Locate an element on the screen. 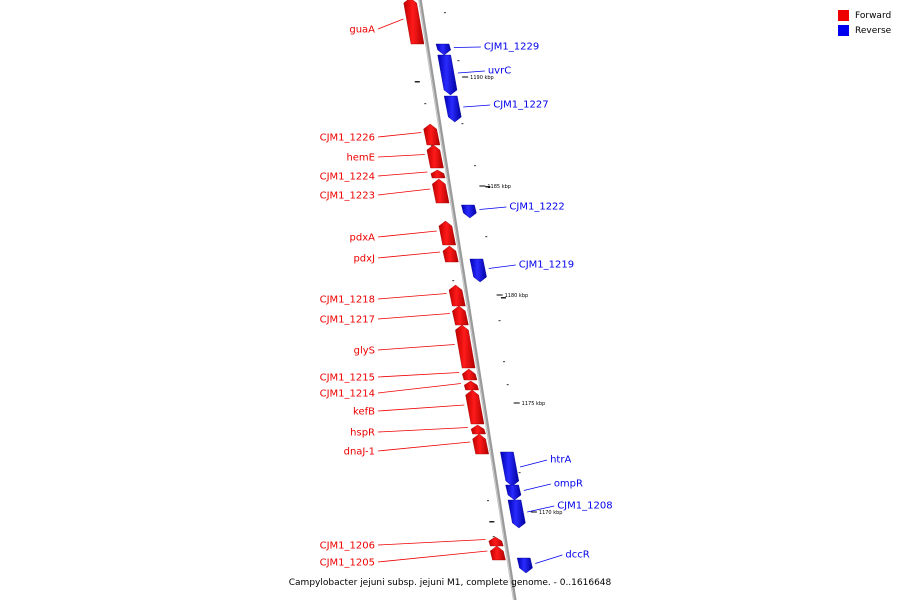 This screenshot has width=900, height=600. tick-label: 1175 kbp is located at coordinates (534, 404).